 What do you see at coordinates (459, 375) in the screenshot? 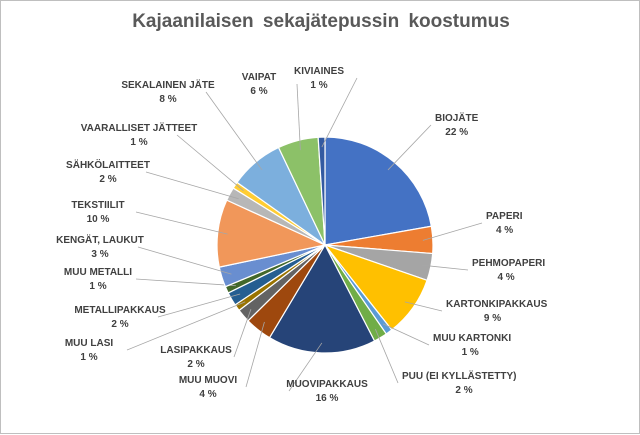
I see `slice-label: PUU (EI KYLLÄSTETTY)` at bounding box center [459, 375].